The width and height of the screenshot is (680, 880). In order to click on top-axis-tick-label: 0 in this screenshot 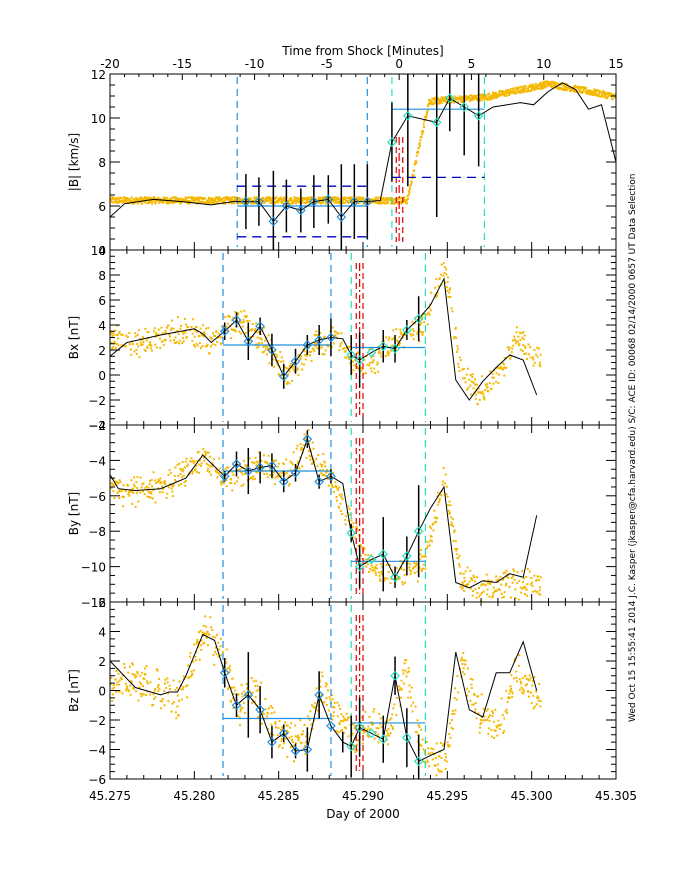, I will do `click(399, 64)`.